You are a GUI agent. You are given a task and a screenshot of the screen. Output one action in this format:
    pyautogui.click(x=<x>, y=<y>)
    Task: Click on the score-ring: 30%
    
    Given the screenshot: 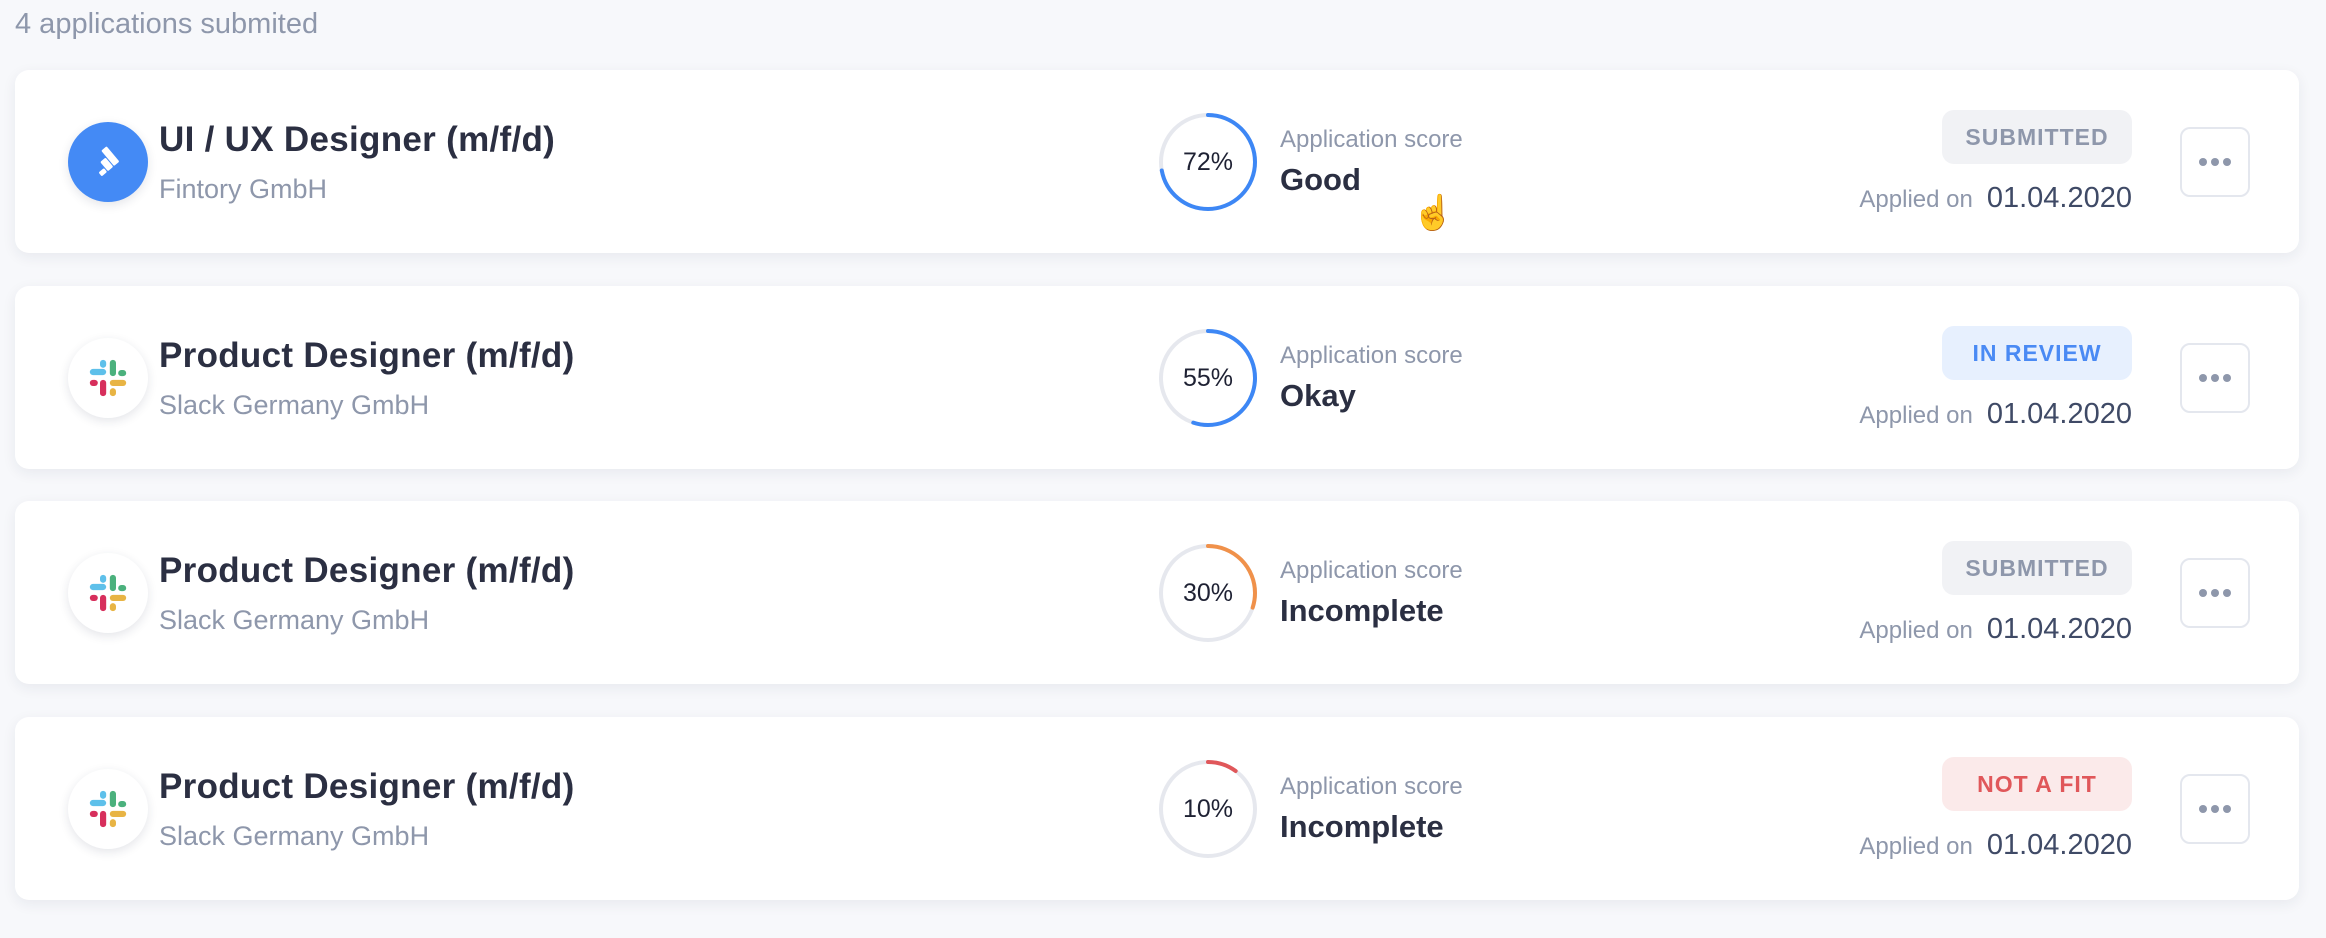 What is the action you would take?
    pyautogui.click(x=1208, y=593)
    